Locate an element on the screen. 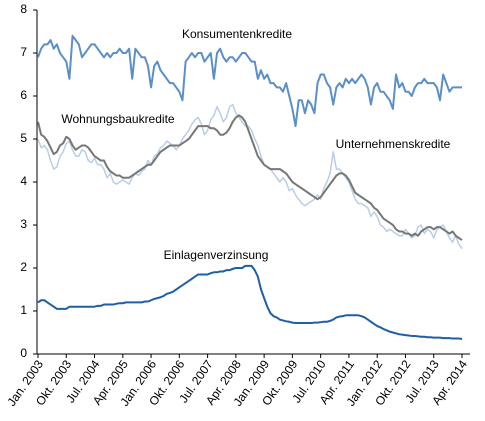 The height and width of the screenshot is (421, 485). y-tick-label: 0 is located at coordinates (23, 353).